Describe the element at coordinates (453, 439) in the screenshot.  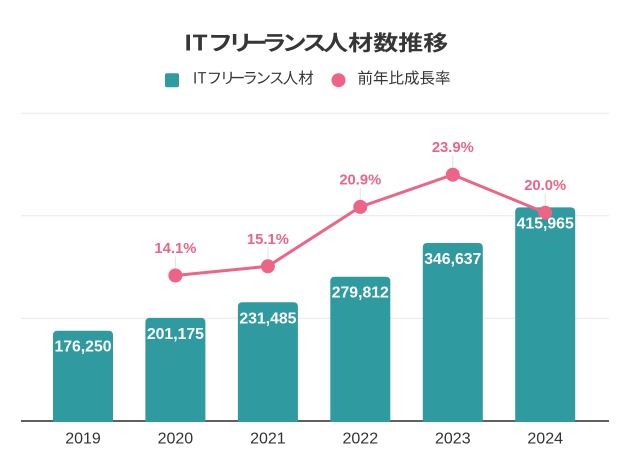
I see `svg-text: 2023` at that location.